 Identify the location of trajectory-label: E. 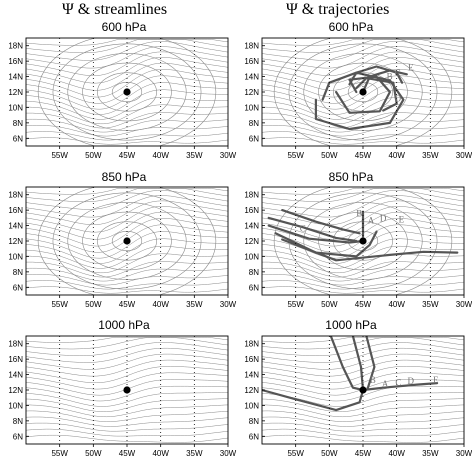
(436, 380).